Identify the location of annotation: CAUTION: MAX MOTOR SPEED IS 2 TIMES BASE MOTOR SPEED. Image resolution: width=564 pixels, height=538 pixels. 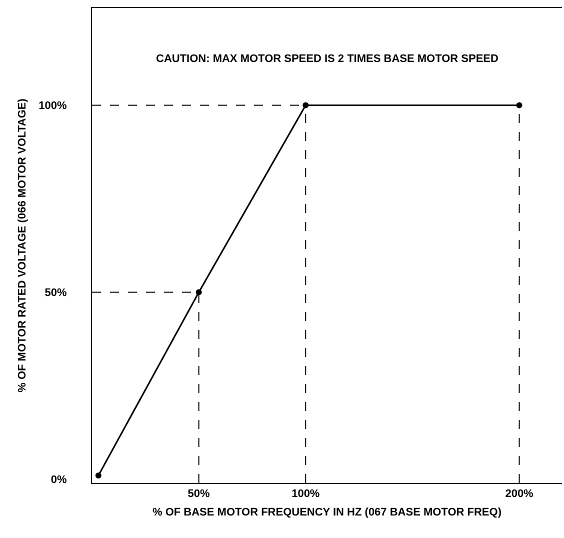
(327, 59).